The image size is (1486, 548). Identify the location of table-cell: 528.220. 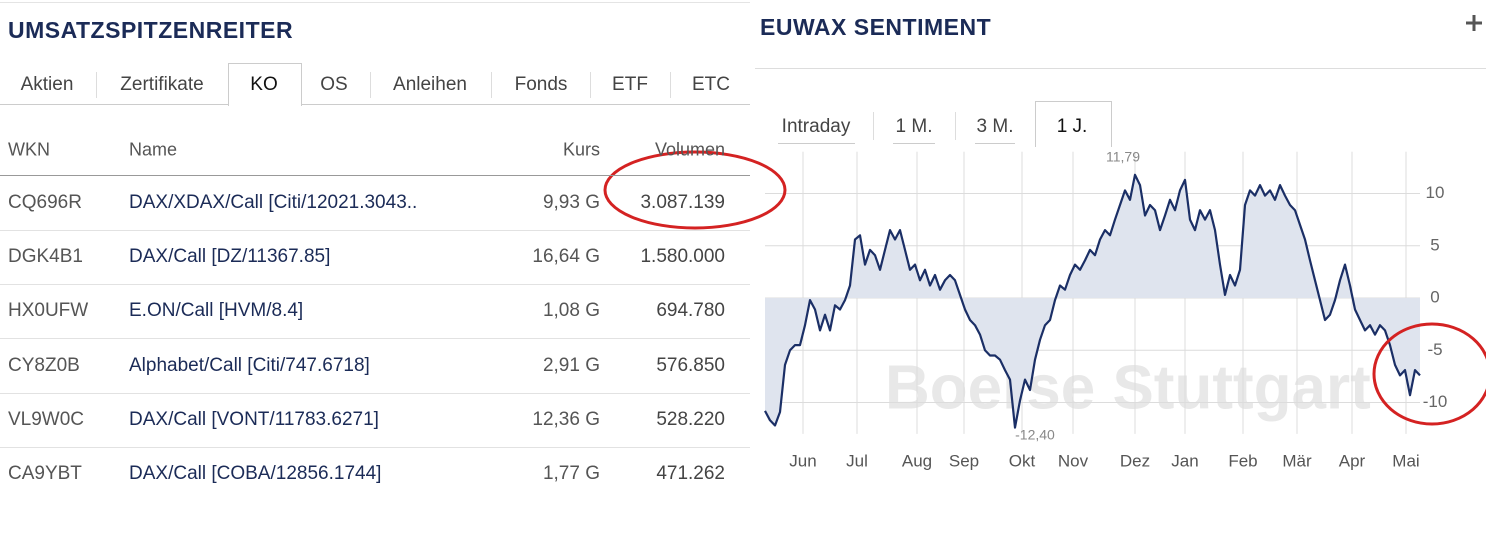
(690, 419).